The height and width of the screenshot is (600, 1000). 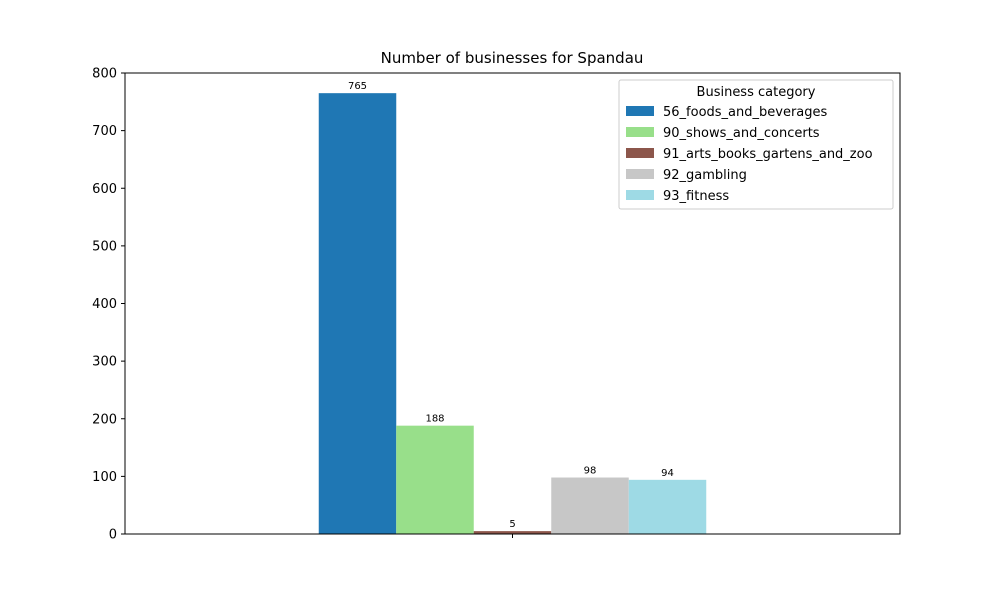 What do you see at coordinates (104, 419) in the screenshot?
I see `y-tick-label-2: 200` at bounding box center [104, 419].